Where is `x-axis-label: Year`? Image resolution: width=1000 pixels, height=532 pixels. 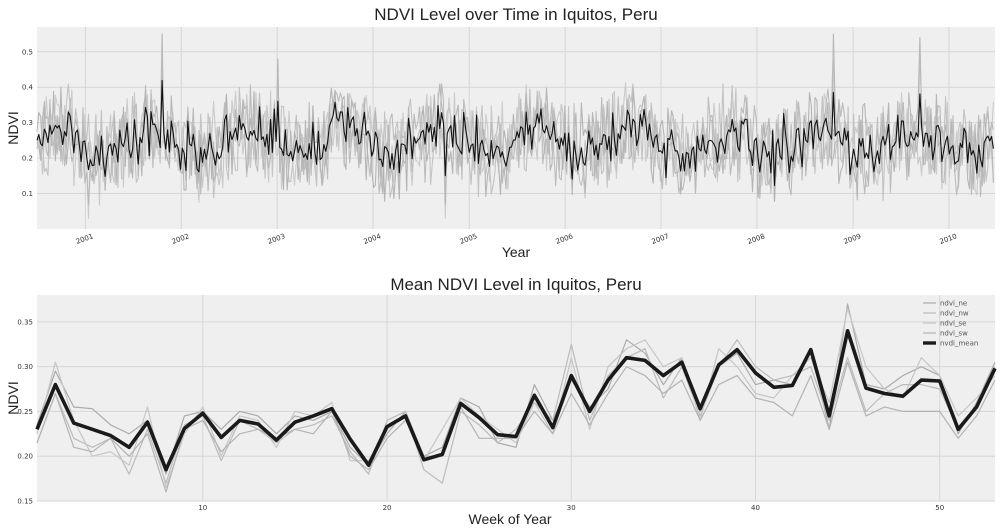 x-axis-label: Year is located at coordinates (516, 252).